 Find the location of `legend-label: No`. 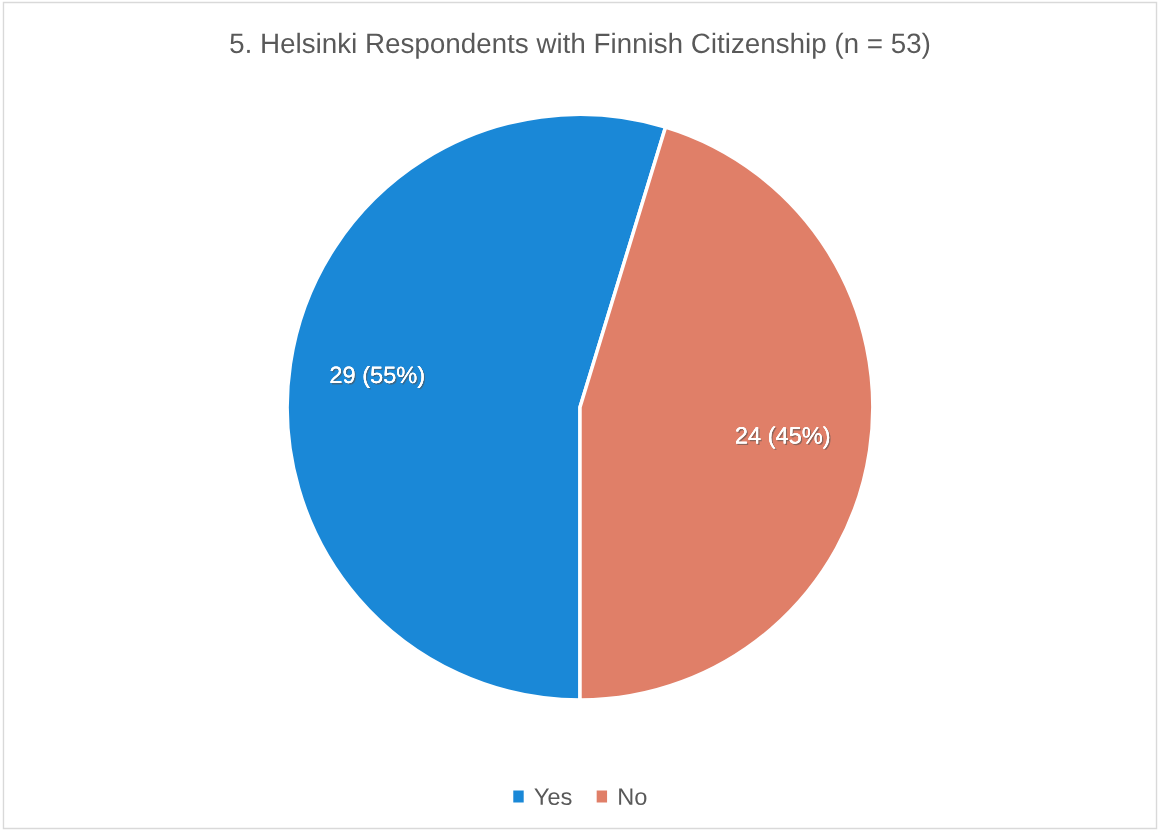

legend-label: No is located at coordinates (633, 797).